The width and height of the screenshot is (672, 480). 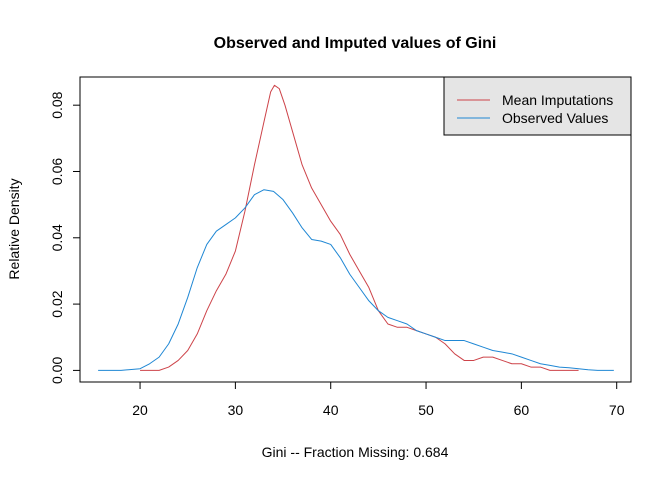 I want to click on y-tick-label: 0.02, so click(x=57, y=303).